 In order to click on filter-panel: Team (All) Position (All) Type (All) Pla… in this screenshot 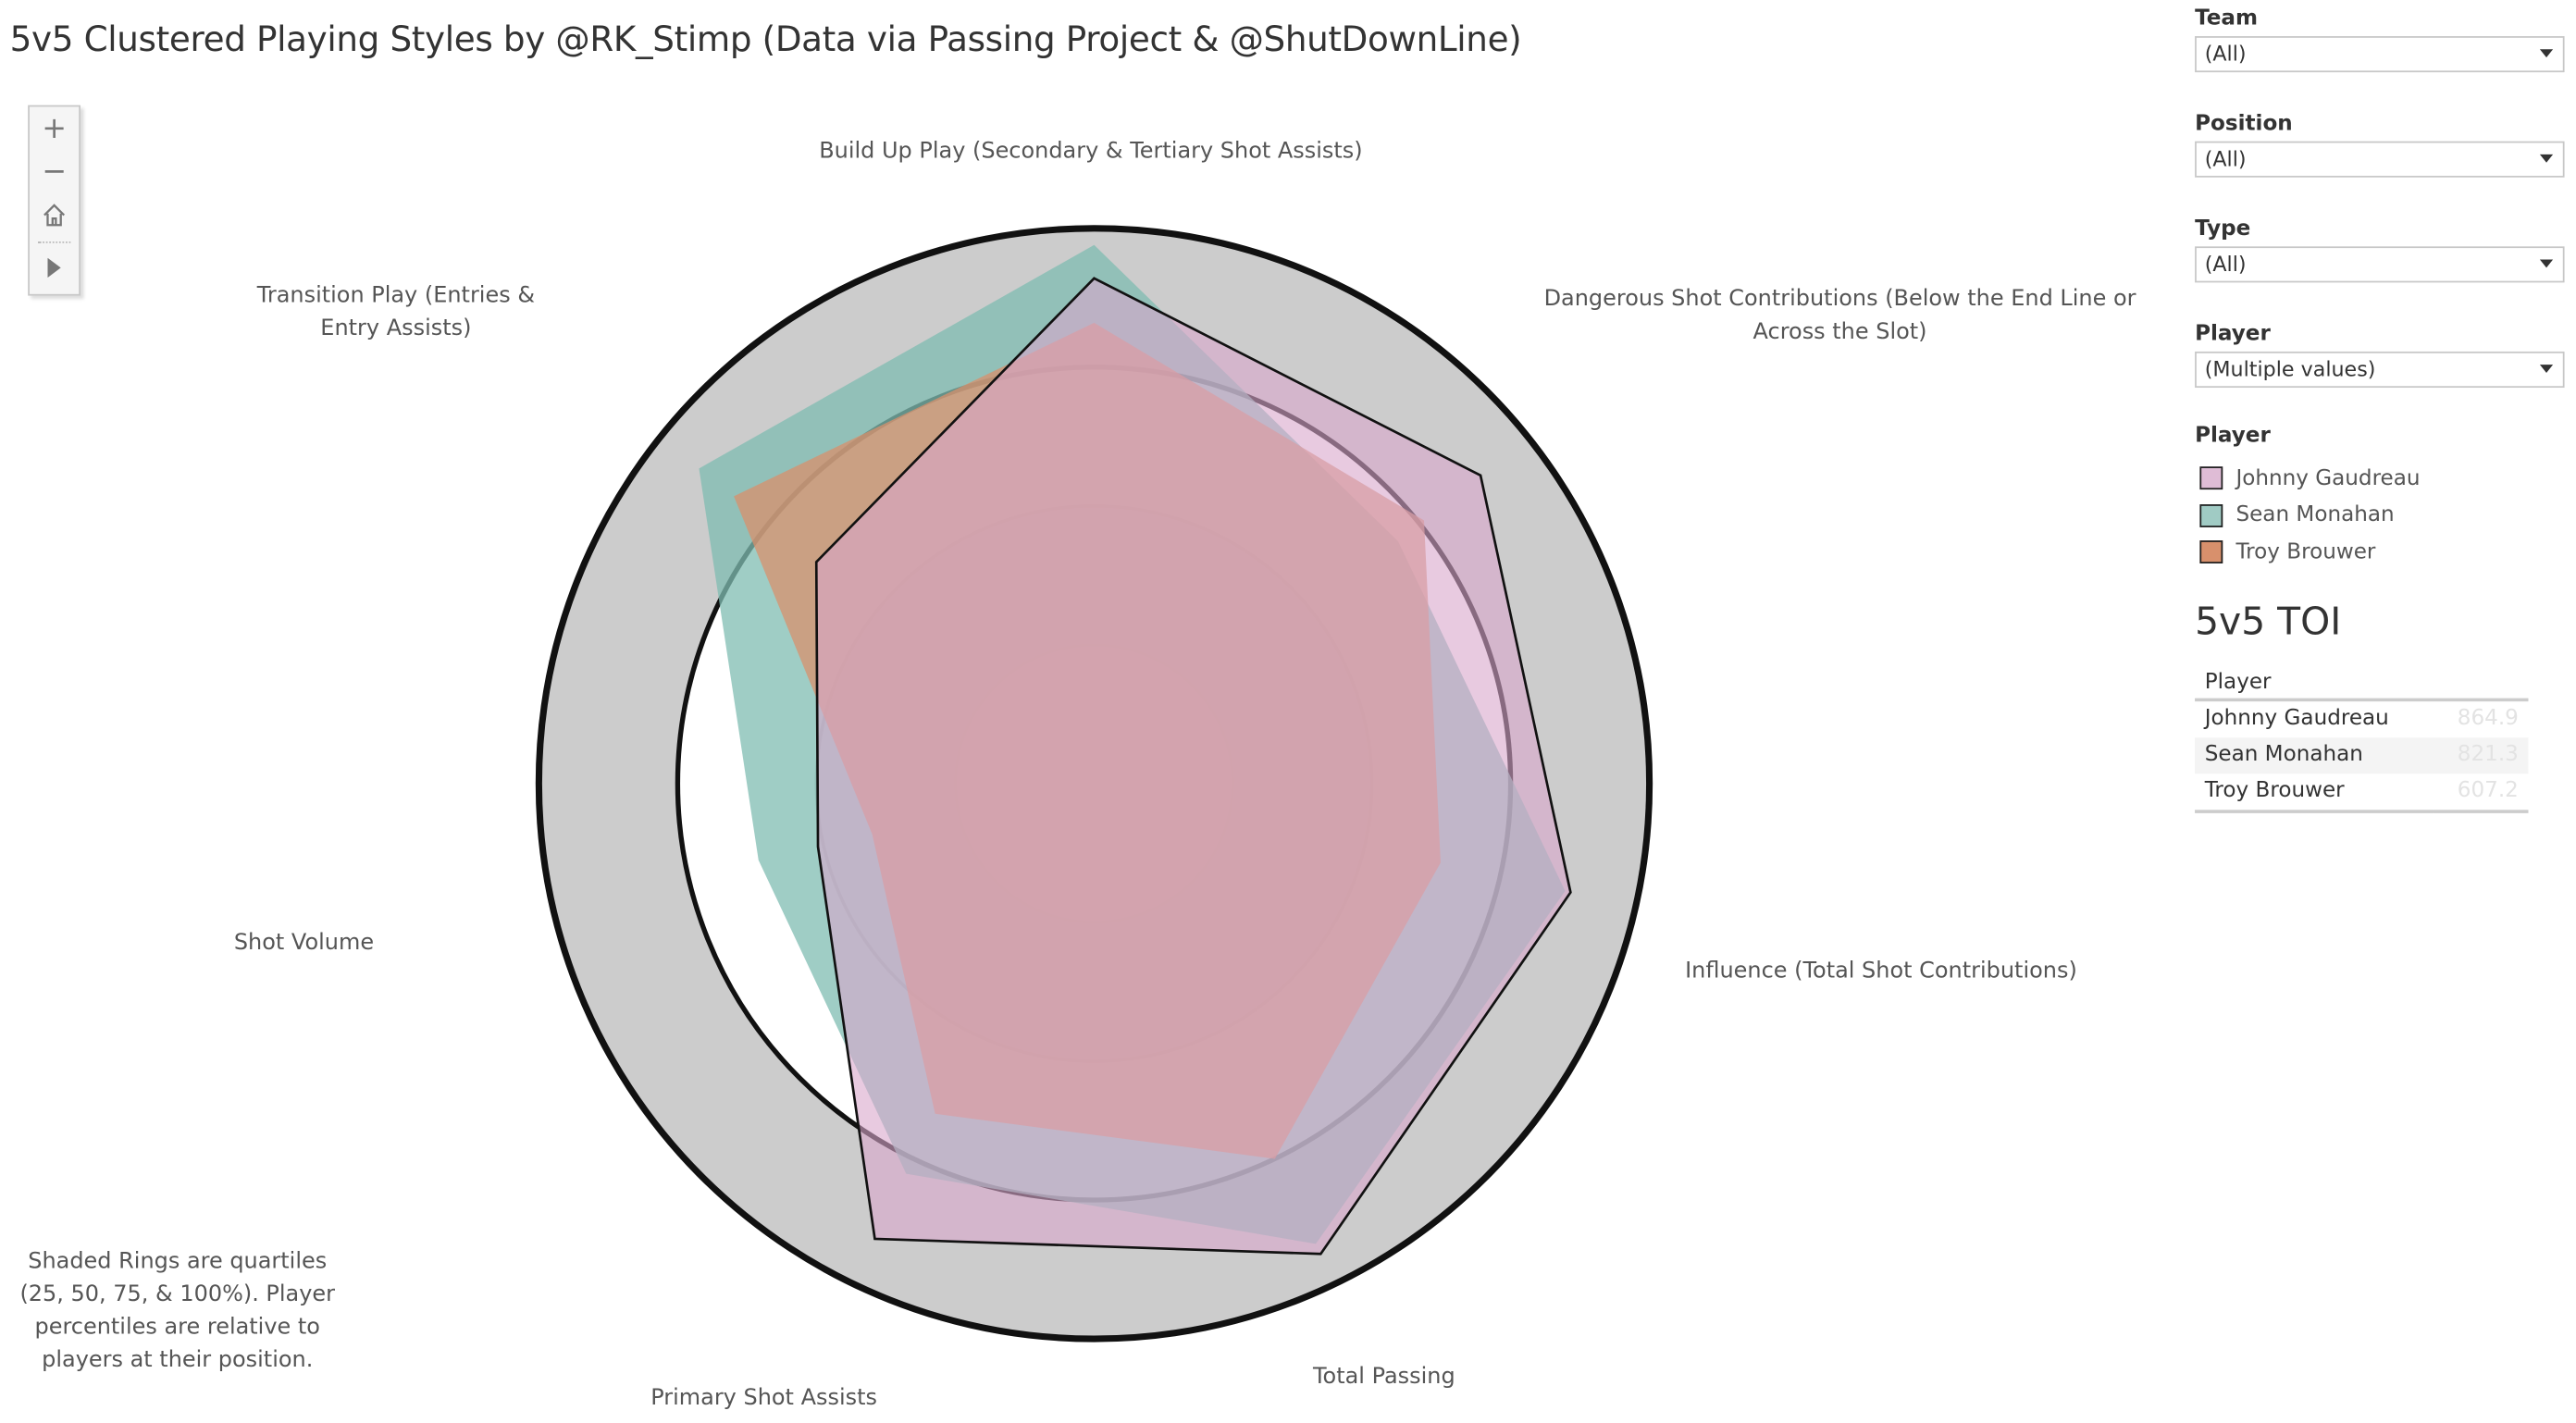, I will do `click(2380, 406)`.